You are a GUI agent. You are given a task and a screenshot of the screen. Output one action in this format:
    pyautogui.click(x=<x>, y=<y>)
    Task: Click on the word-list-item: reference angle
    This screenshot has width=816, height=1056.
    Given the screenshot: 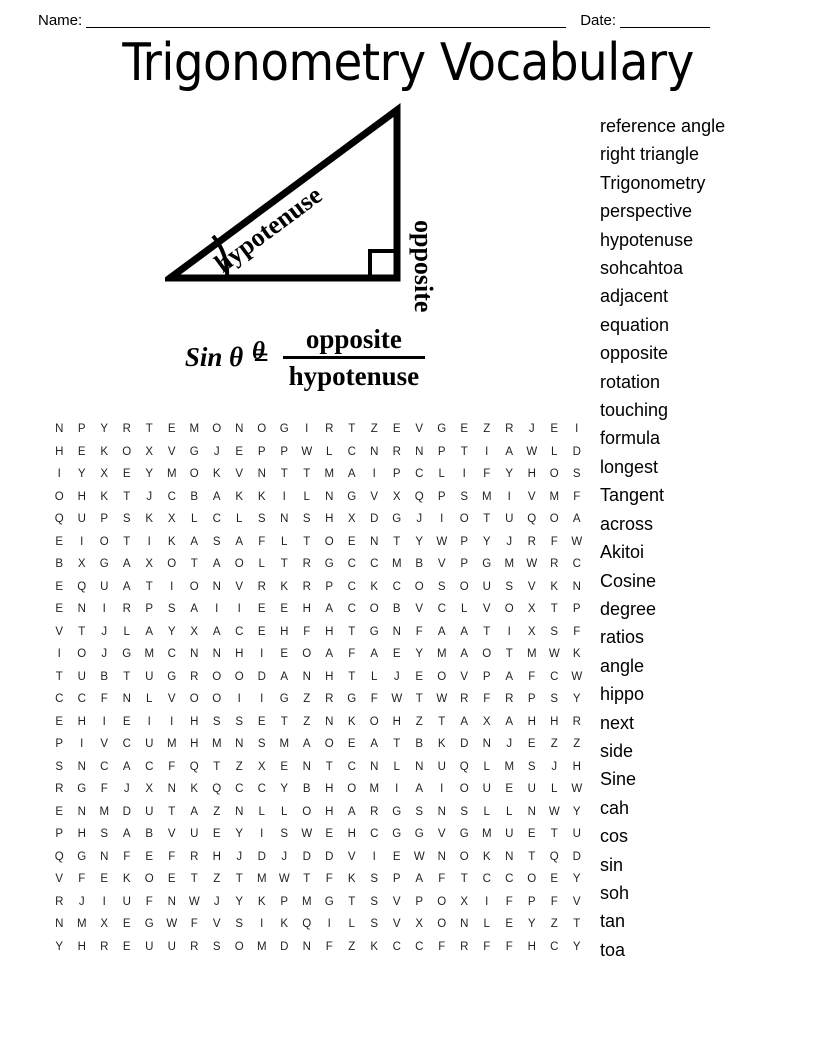 What is the action you would take?
    pyautogui.click(x=663, y=126)
    